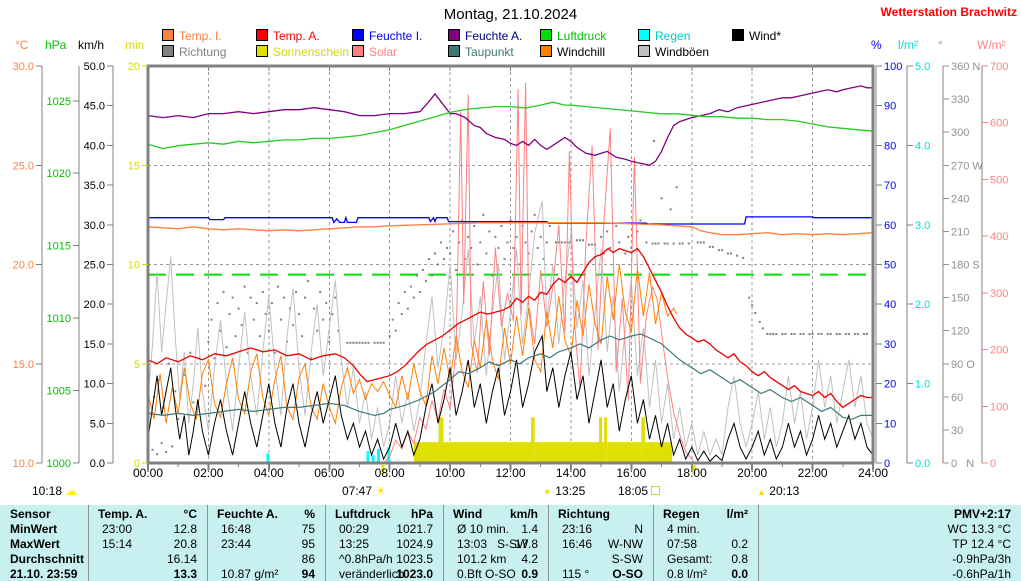 This screenshot has height=581, width=1021. Describe the element at coordinates (510, 229) in the screenshot. I see `series-temp_i` at that location.